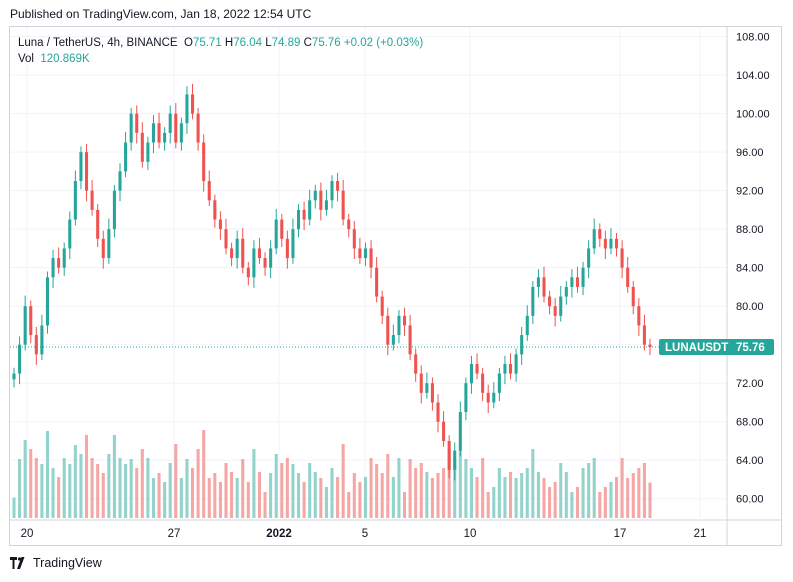  I want to click on y-tick-label: 60.00, so click(750, 500).